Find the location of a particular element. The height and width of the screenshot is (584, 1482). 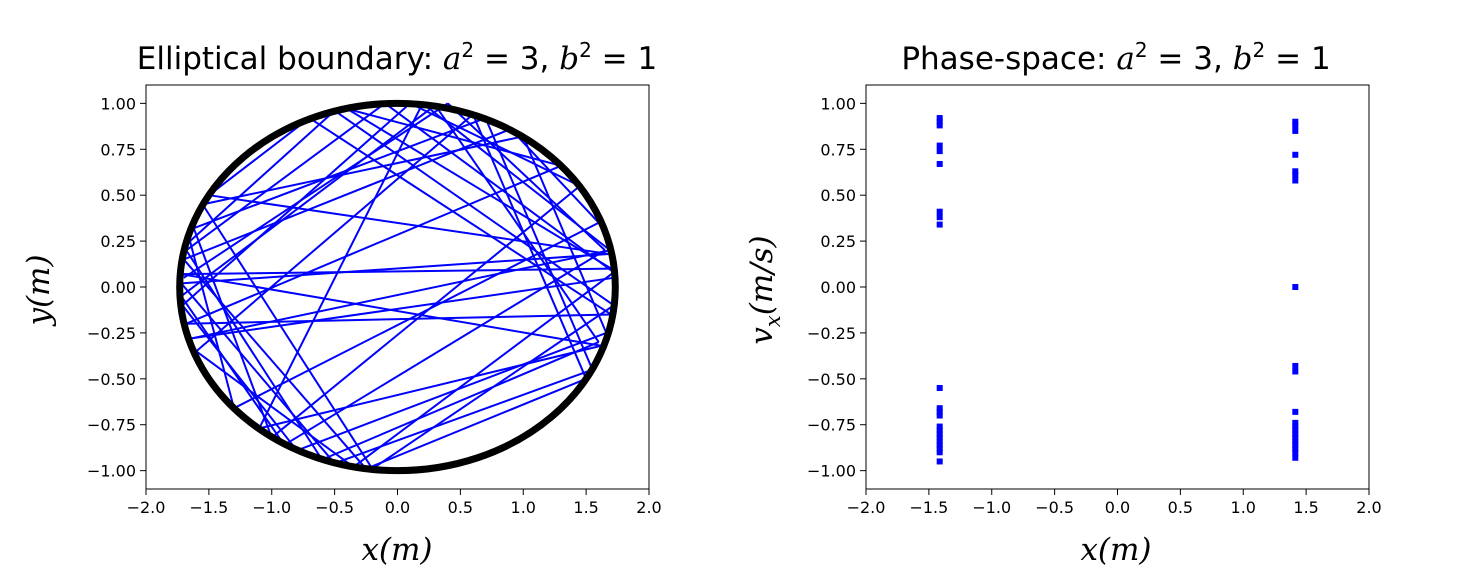

right-chart-title: Phase-space: a2 = 3, b2 = 1 is located at coordinates (1115, 57).